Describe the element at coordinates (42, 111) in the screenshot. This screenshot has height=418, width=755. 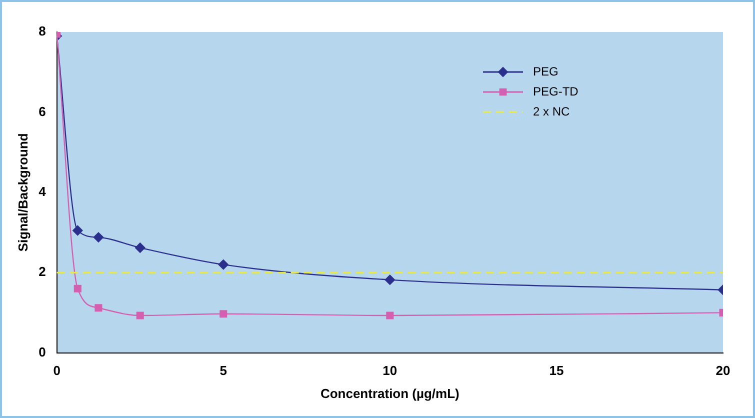
I see `y-tick-label: 6` at that location.